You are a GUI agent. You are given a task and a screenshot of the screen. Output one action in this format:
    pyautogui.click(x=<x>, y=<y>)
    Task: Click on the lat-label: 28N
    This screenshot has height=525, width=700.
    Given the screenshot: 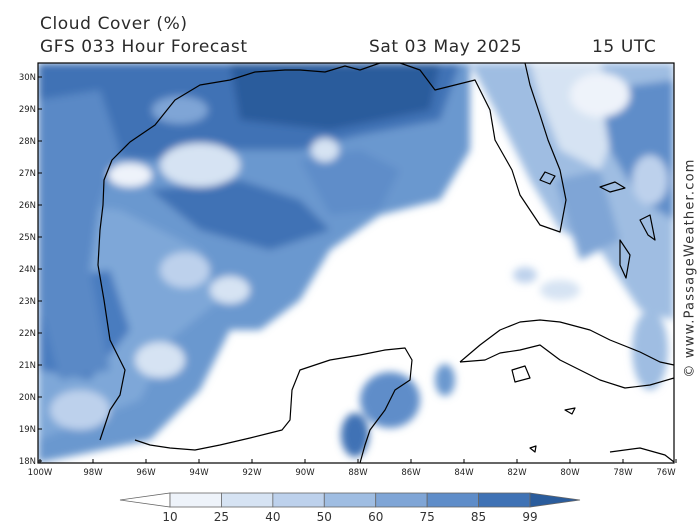 What is the action you would take?
    pyautogui.click(x=27, y=142)
    